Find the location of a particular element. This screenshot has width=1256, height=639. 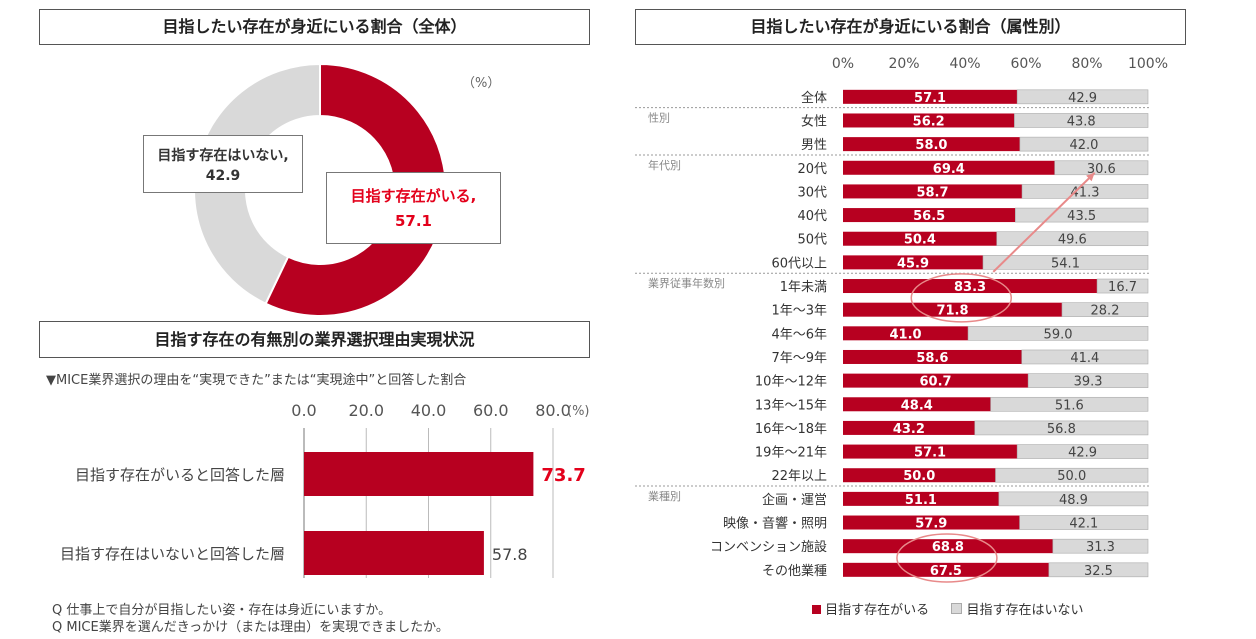

attr-category-label: 1年未満 is located at coordinates (803, 287).